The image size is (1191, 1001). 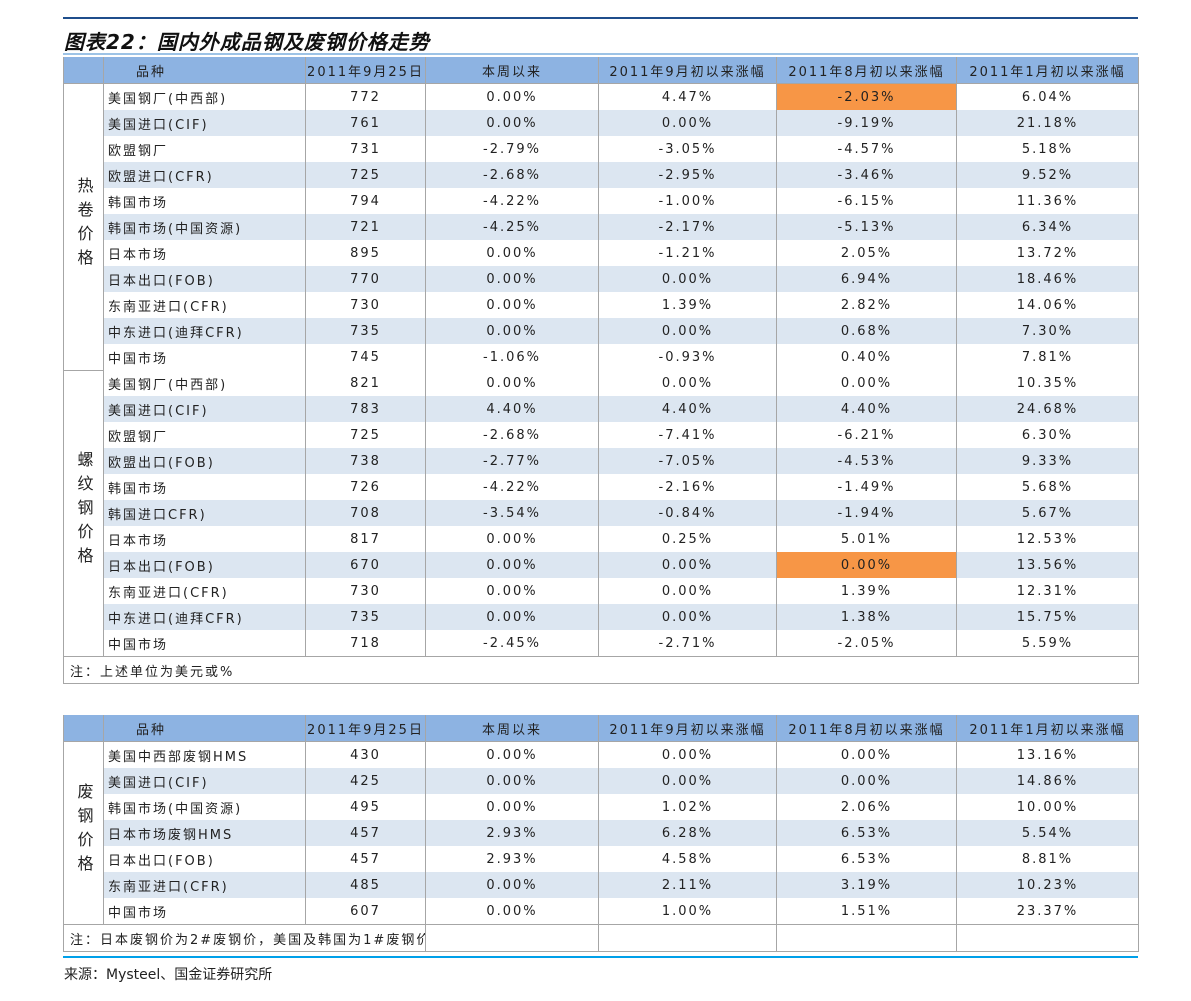 What do you see at coordinates (600, 18) in the screenshot?
I see `top-rule` at bounding box center [600, 18].